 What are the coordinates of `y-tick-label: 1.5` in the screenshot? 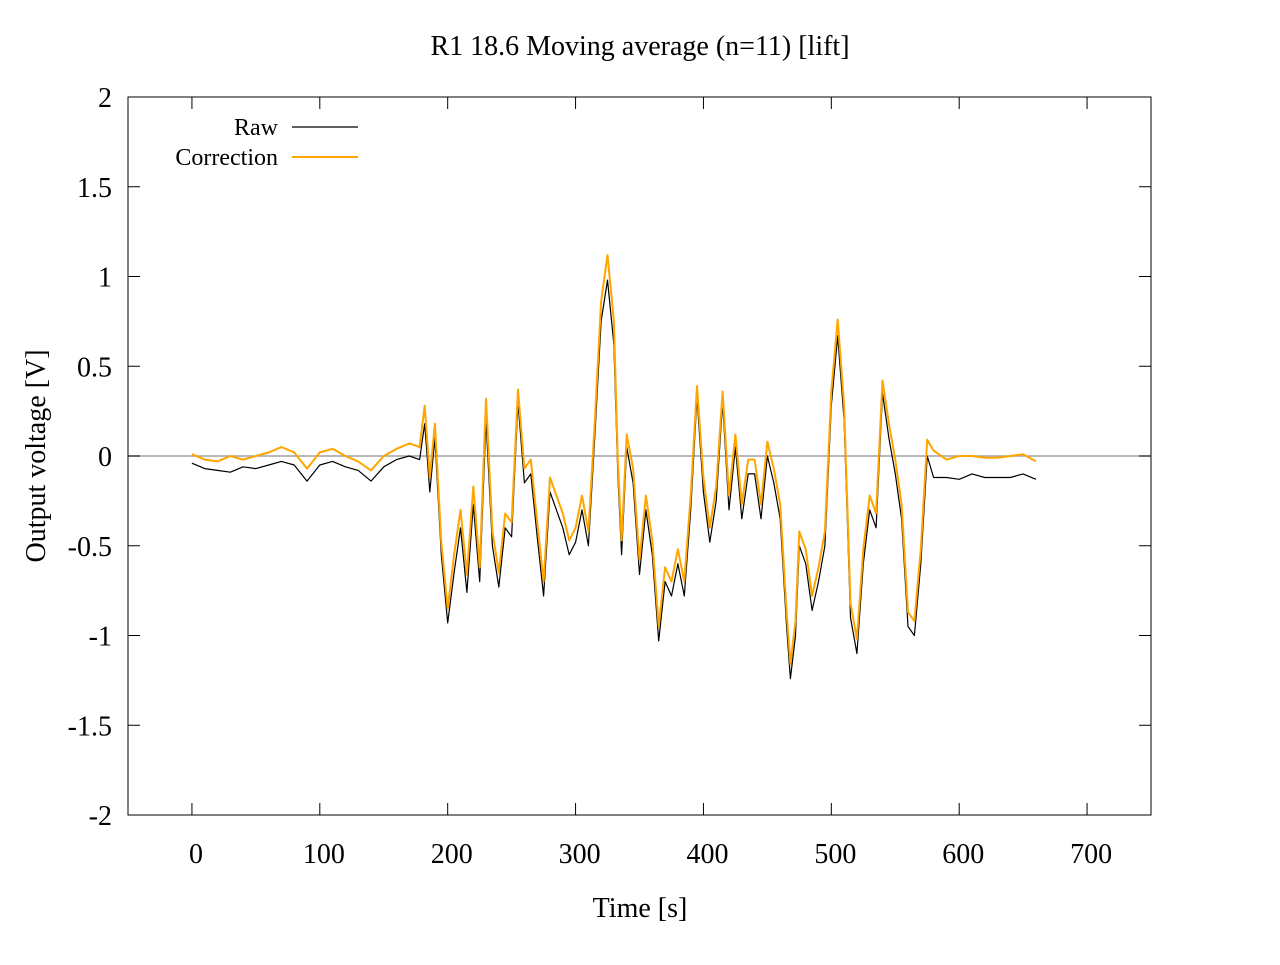 It's located at (94, 188).